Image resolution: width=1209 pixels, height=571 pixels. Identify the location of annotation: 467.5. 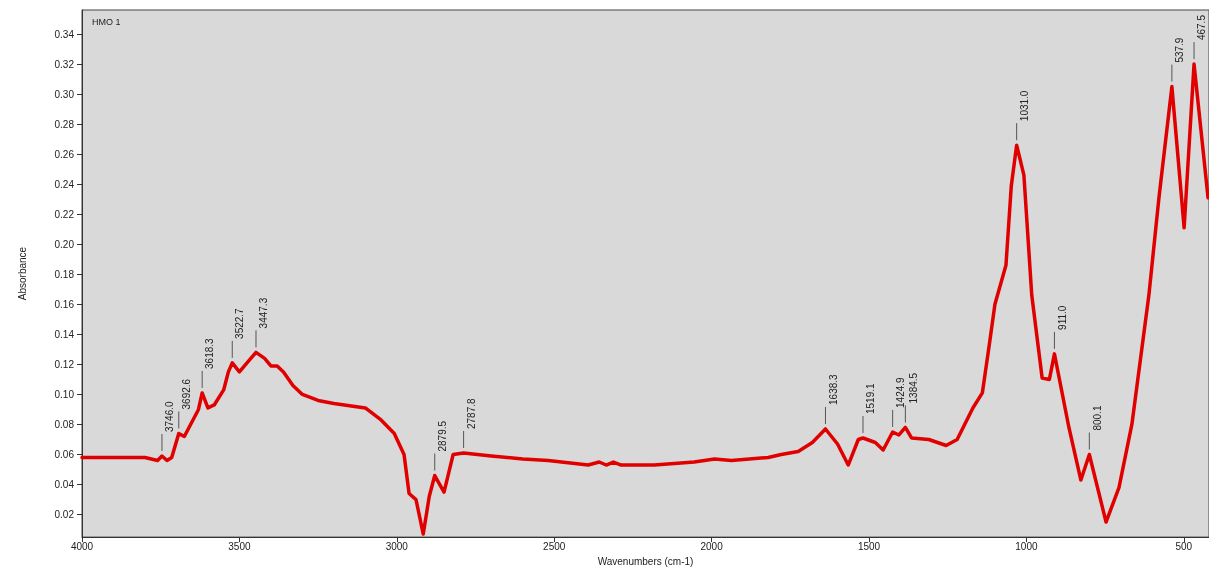
(1202, 27).